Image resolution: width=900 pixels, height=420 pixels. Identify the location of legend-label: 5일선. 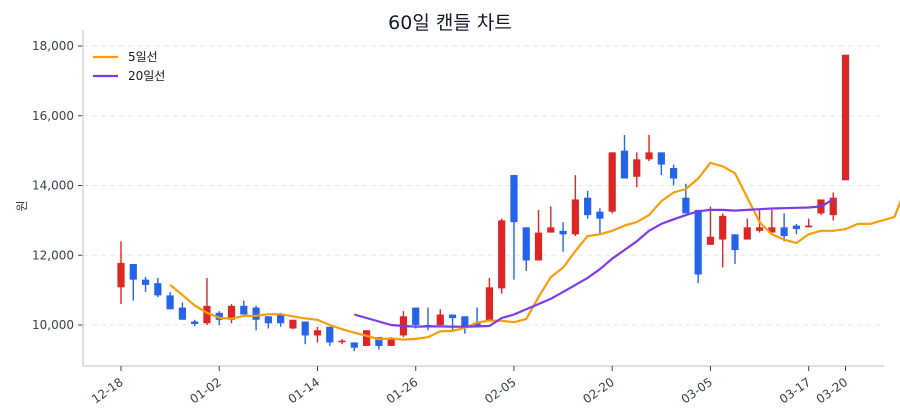
(143, 57).